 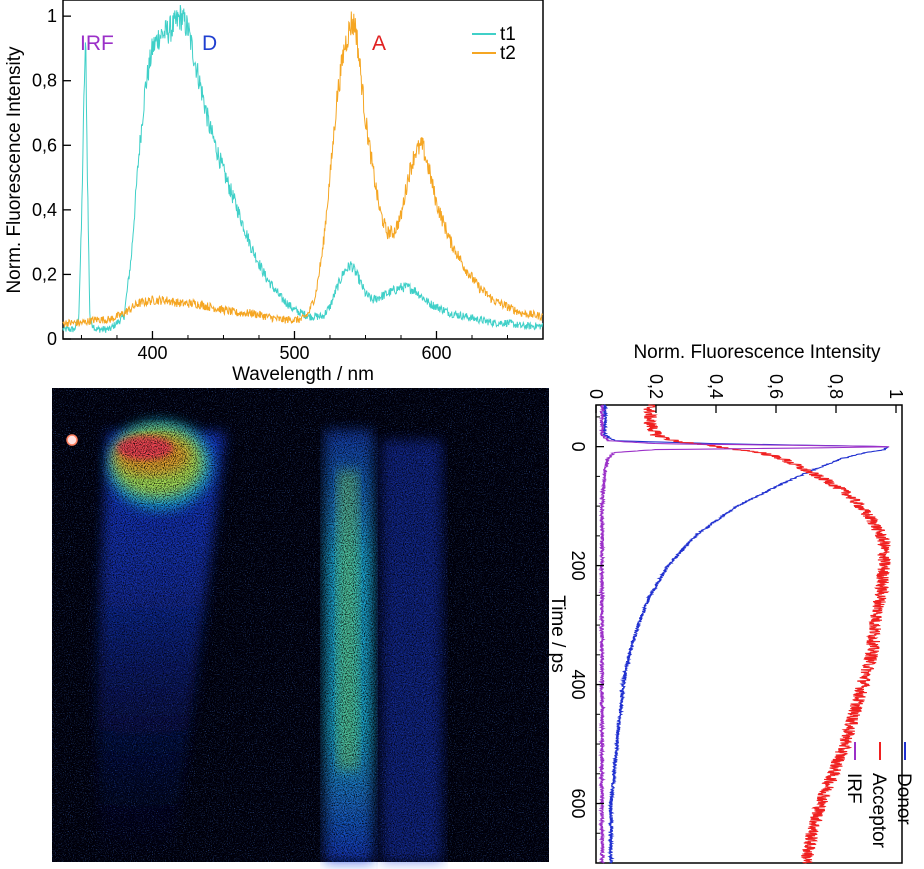 What do you see at coordinates (152, 353) in the screenshot?
I see `spectrum-x-tick-label: 400` at bounding box center [152, 353].